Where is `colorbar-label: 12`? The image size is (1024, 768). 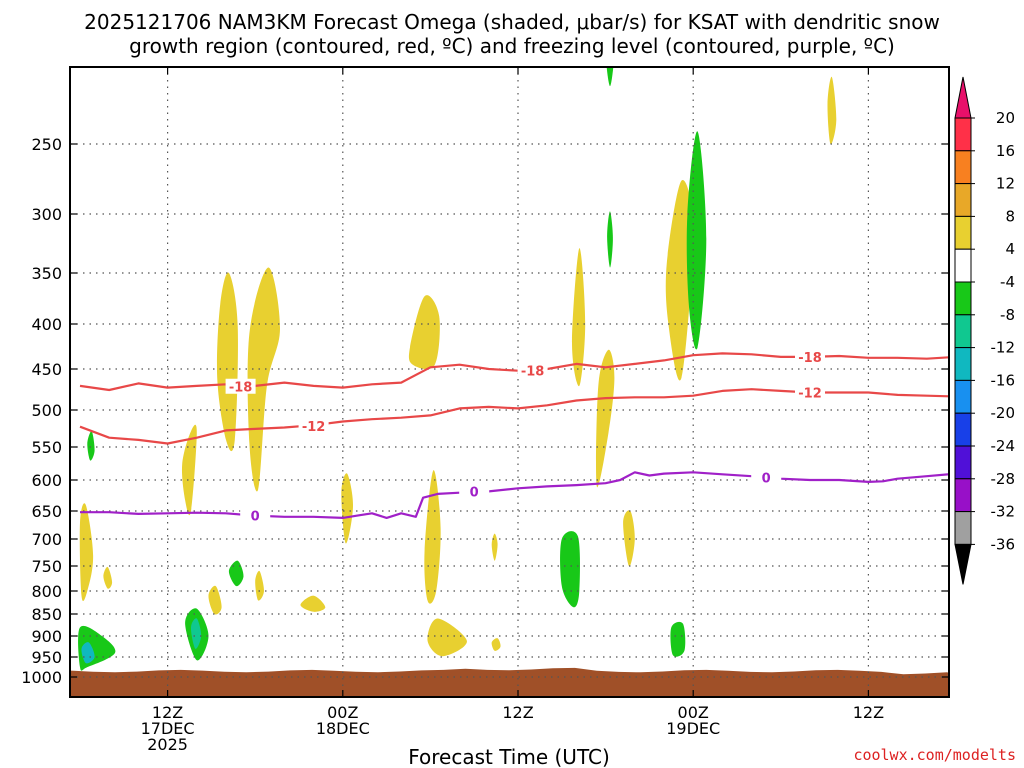
colorbar-label: 12 is located at coordinates (1005, 184).